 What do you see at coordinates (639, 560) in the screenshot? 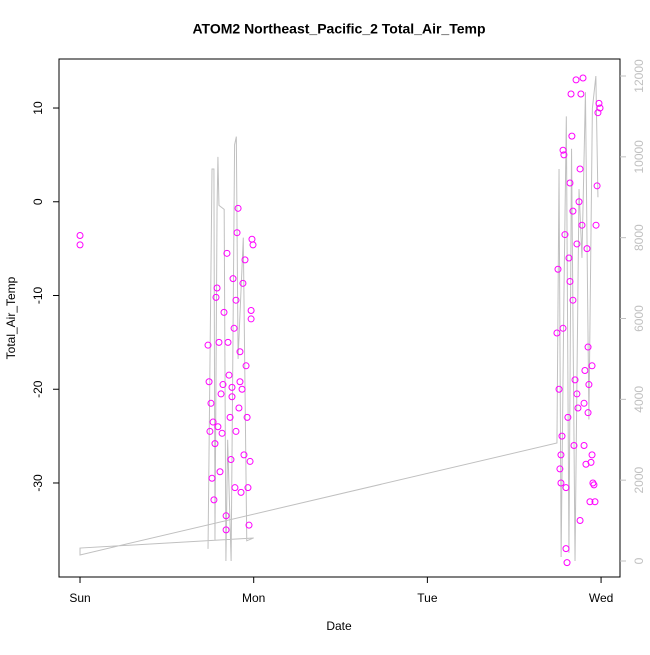
I see `y2-tick-label: 0` at bounding box center [639, 560].